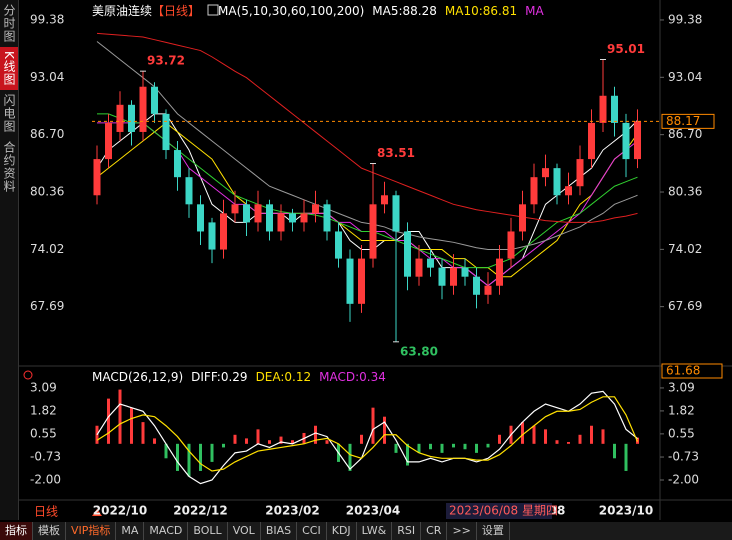 Image resolution: width=732 pixels, height=540 pixels. Describe the element at coordinates (97, 512) in the screenshot. I see `period-arrow` at that location.